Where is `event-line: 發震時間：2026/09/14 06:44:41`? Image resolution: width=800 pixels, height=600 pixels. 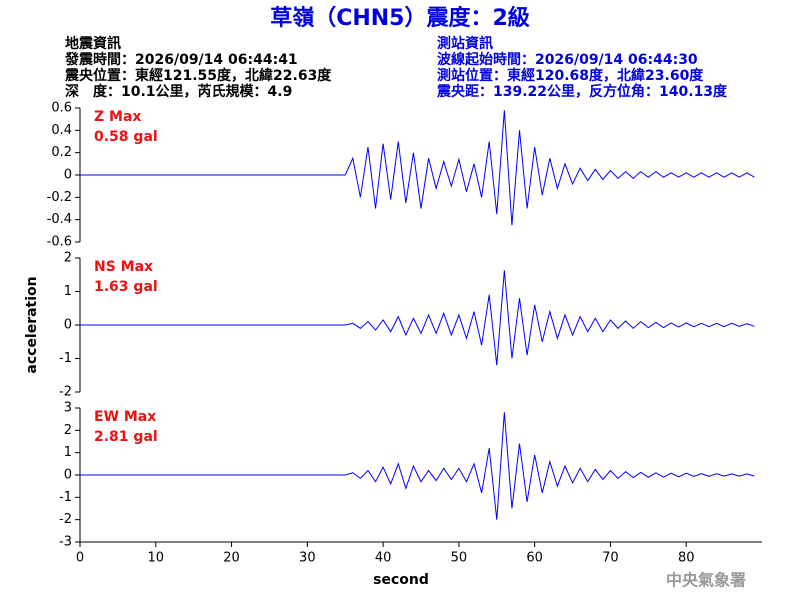
event-line: 發震時間：2026/09/14 06:44:41 is located at coordinates (181, 59).